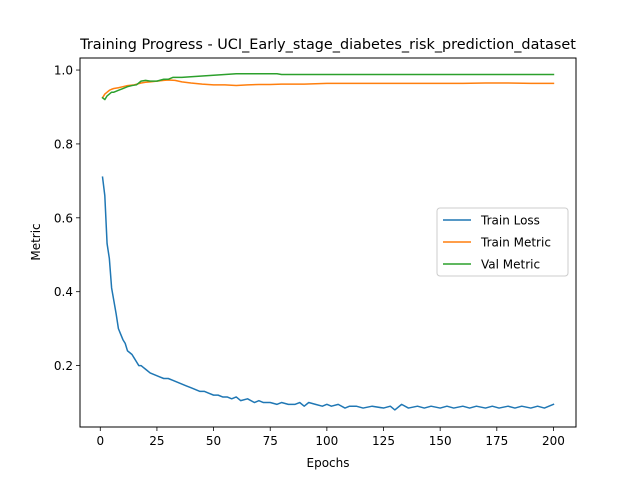 Image resolution: width=640 pixels, height=480 pixels. I want to click on x-tick-label: 0, so click(100, 441).